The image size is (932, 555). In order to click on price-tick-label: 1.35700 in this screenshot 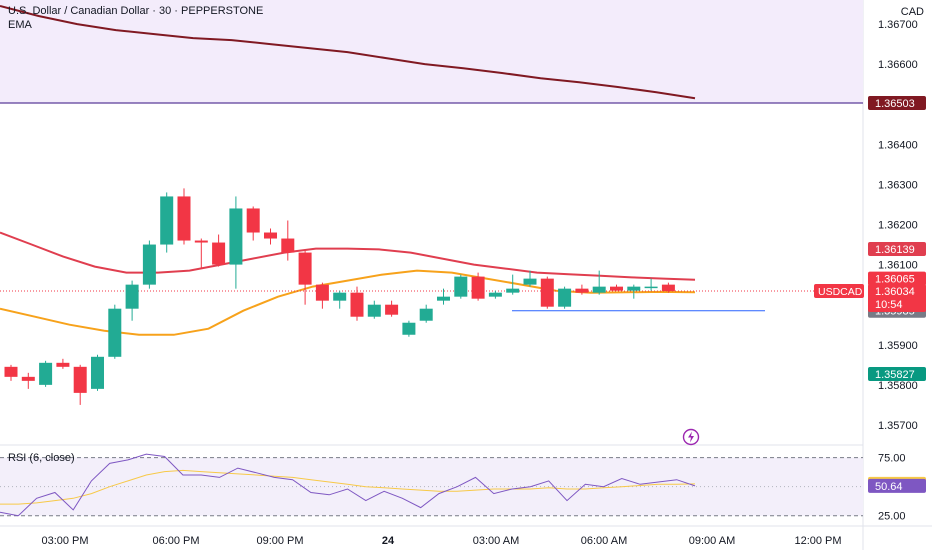, I will do `click(898, 426)`.